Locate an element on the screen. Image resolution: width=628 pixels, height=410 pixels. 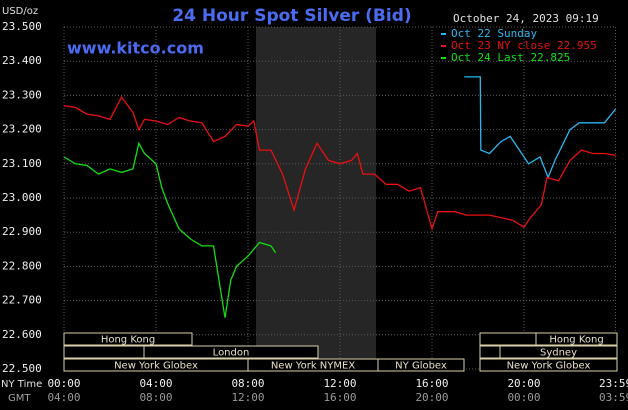
chart-subtitle: October 24, 2023 09:19 is located at coordinates (526, 18).